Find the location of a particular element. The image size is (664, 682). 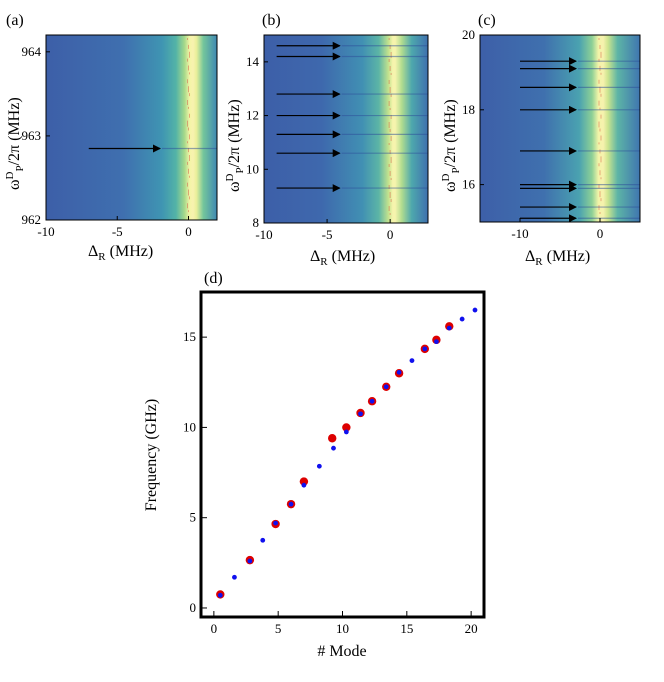

panel-d-xtick-label: 20 is located at coordinates (471, 628).